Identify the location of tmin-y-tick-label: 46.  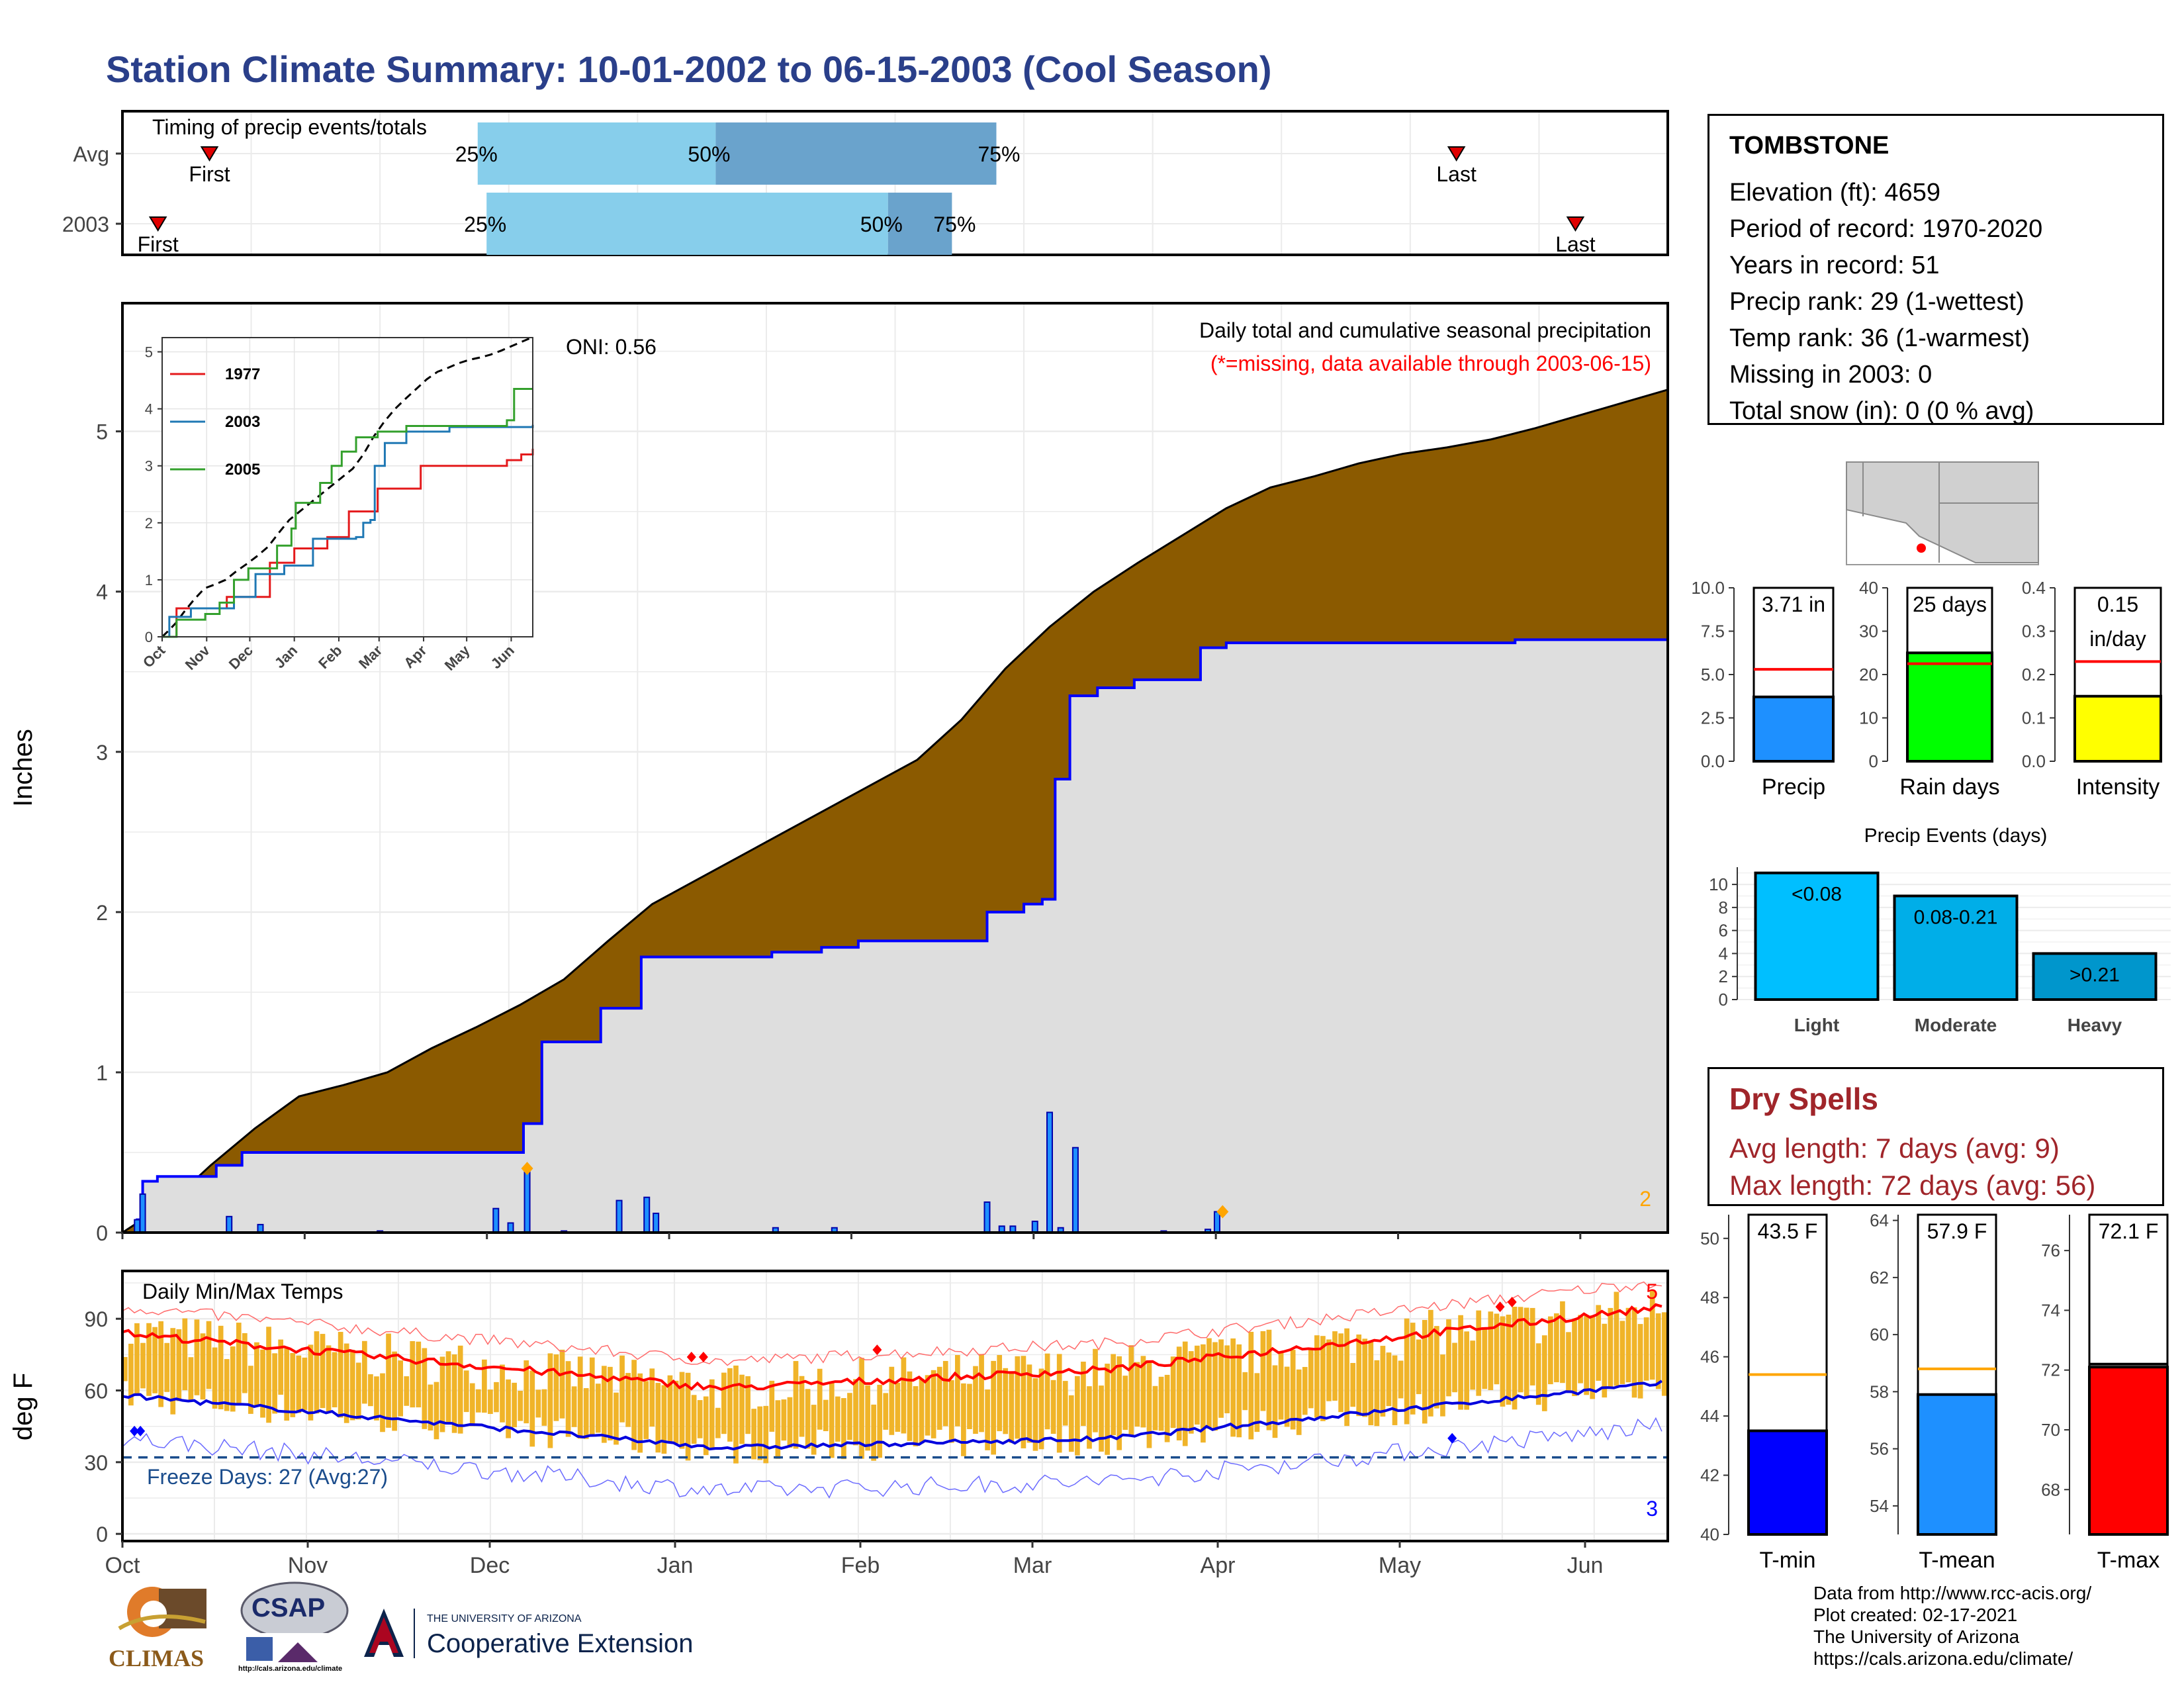
(1709, 1357).